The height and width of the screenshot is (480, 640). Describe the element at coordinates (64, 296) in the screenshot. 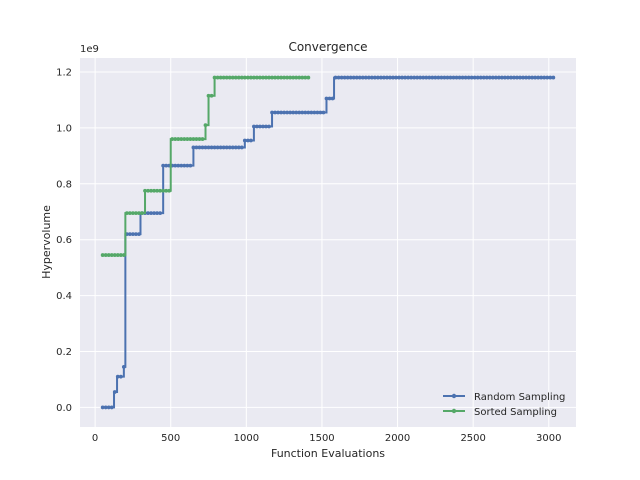

I see `y-tick-label: 0.4` at that location.